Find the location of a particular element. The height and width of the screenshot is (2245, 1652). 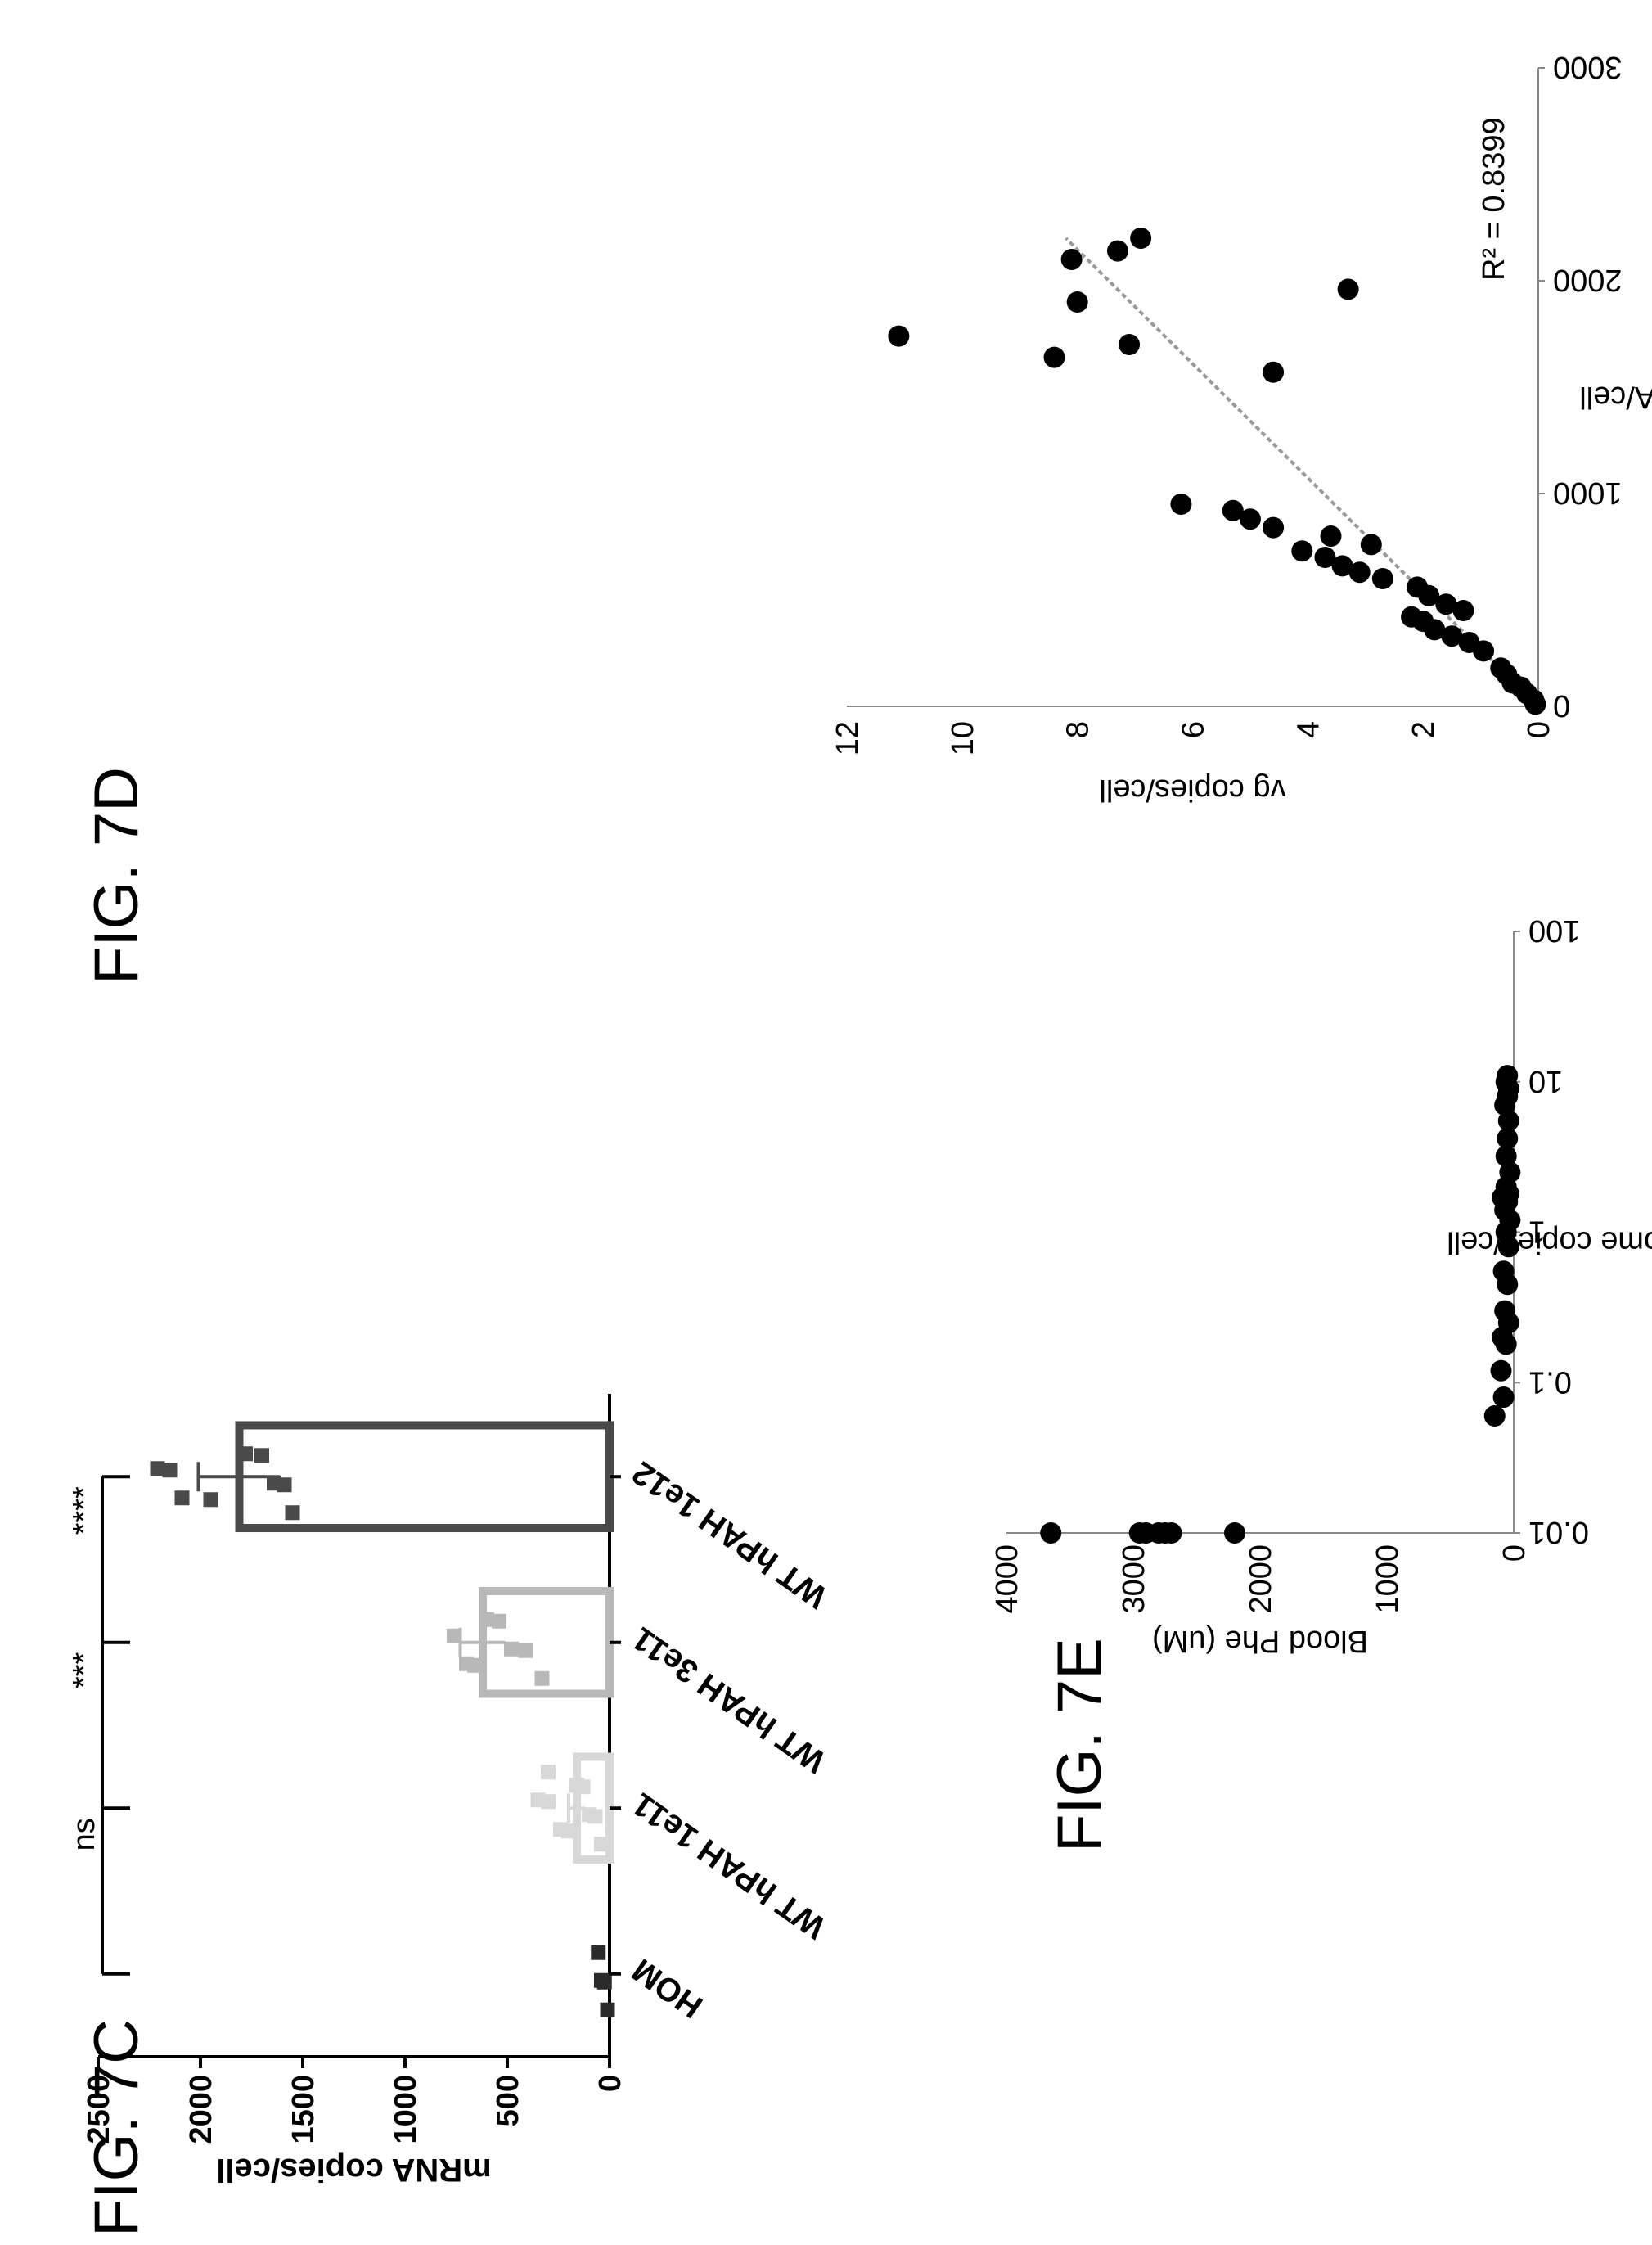

x-tick-label: 1000 is located at coordinates (1588, 493).